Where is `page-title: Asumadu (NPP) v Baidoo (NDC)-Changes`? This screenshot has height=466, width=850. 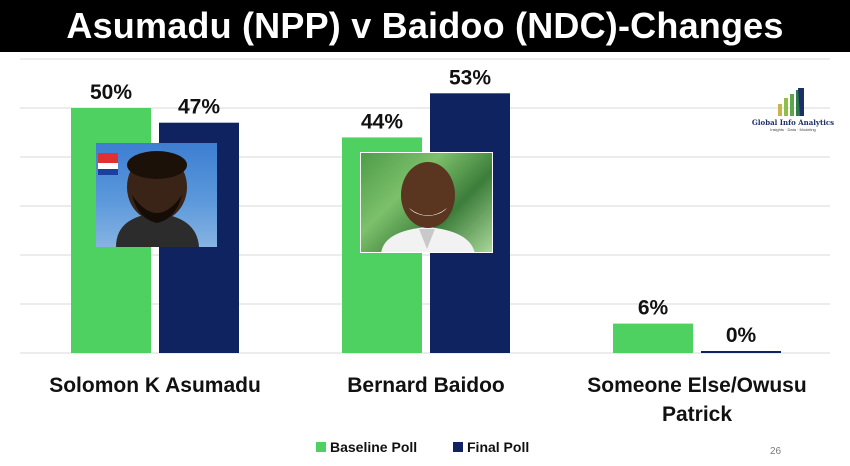
page-title: Asumadu (NPP) v Baidoo (NDC)-Changes is located at coordinates (425, 25).